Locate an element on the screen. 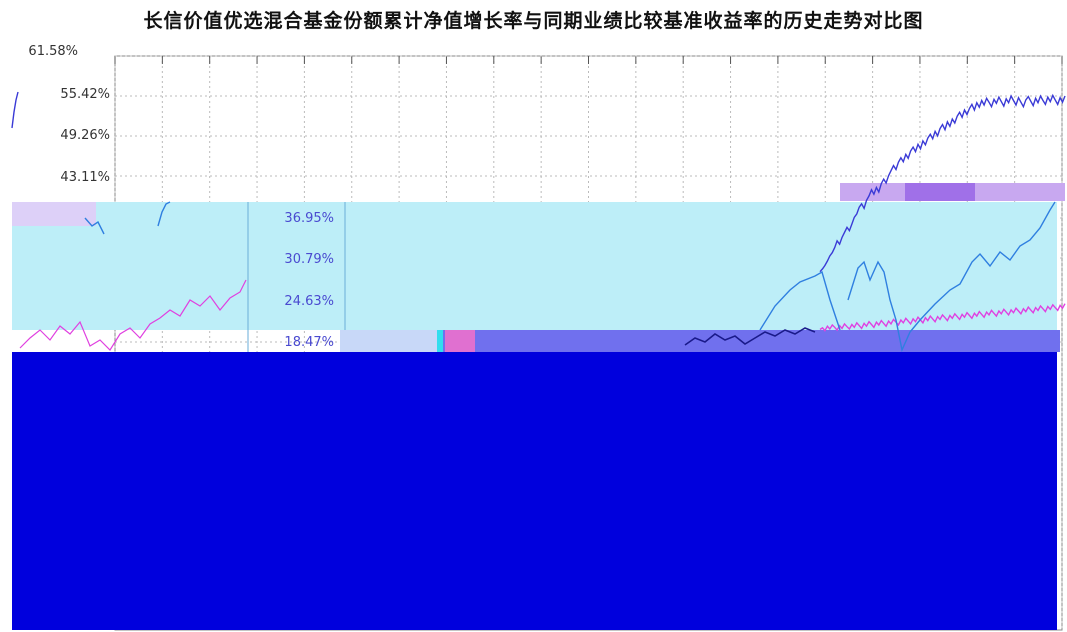 This screenshot has height=632, width=1067. y-tick-label: 61.58% is located at coordinates (53, 51).